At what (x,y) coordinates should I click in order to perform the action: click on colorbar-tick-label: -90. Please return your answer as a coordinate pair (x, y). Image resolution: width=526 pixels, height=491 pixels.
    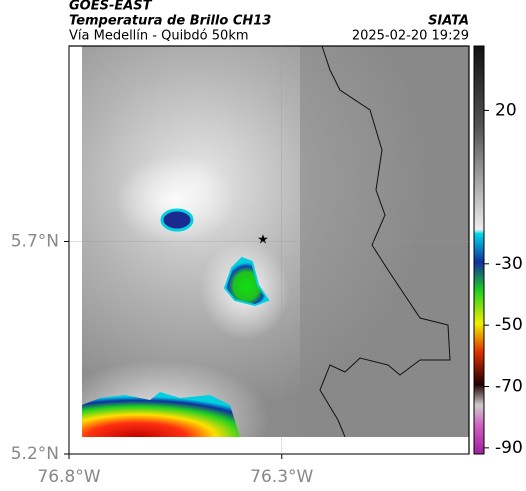
    Looking at the image, I should click on (509, 448).